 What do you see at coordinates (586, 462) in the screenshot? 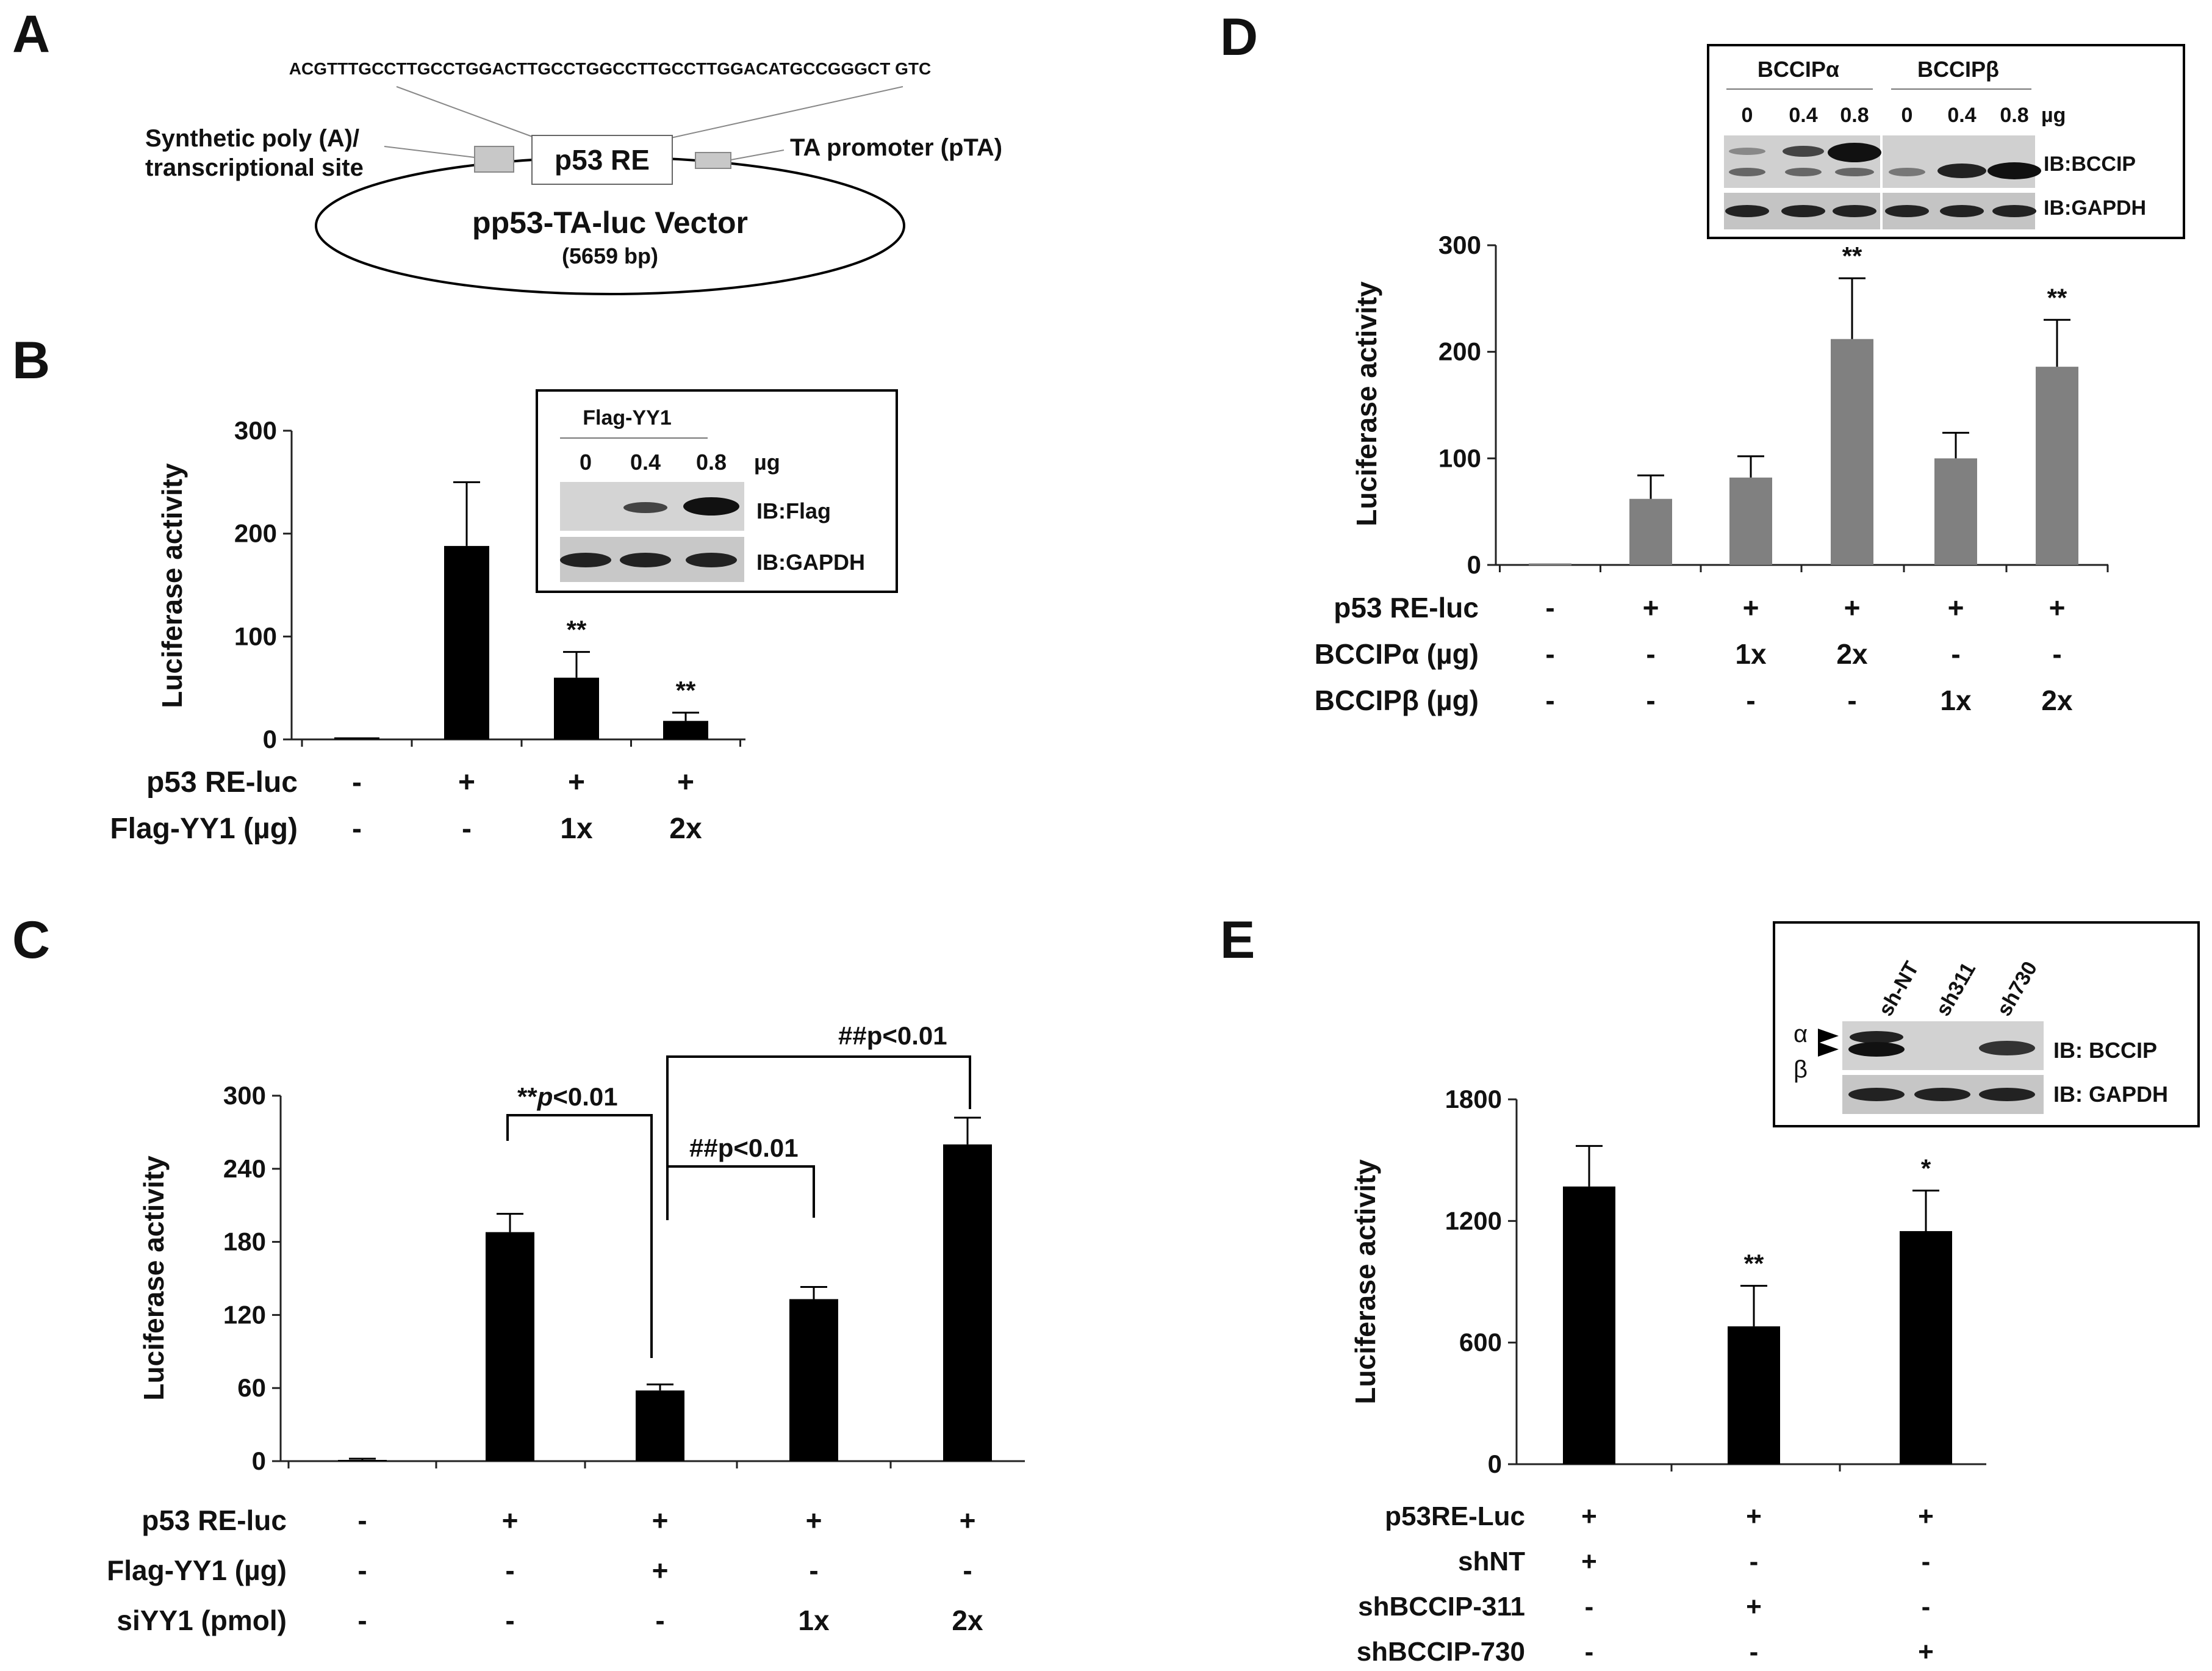
I see `inset-b-dose-0: 0` at bounding box center [586, 462].